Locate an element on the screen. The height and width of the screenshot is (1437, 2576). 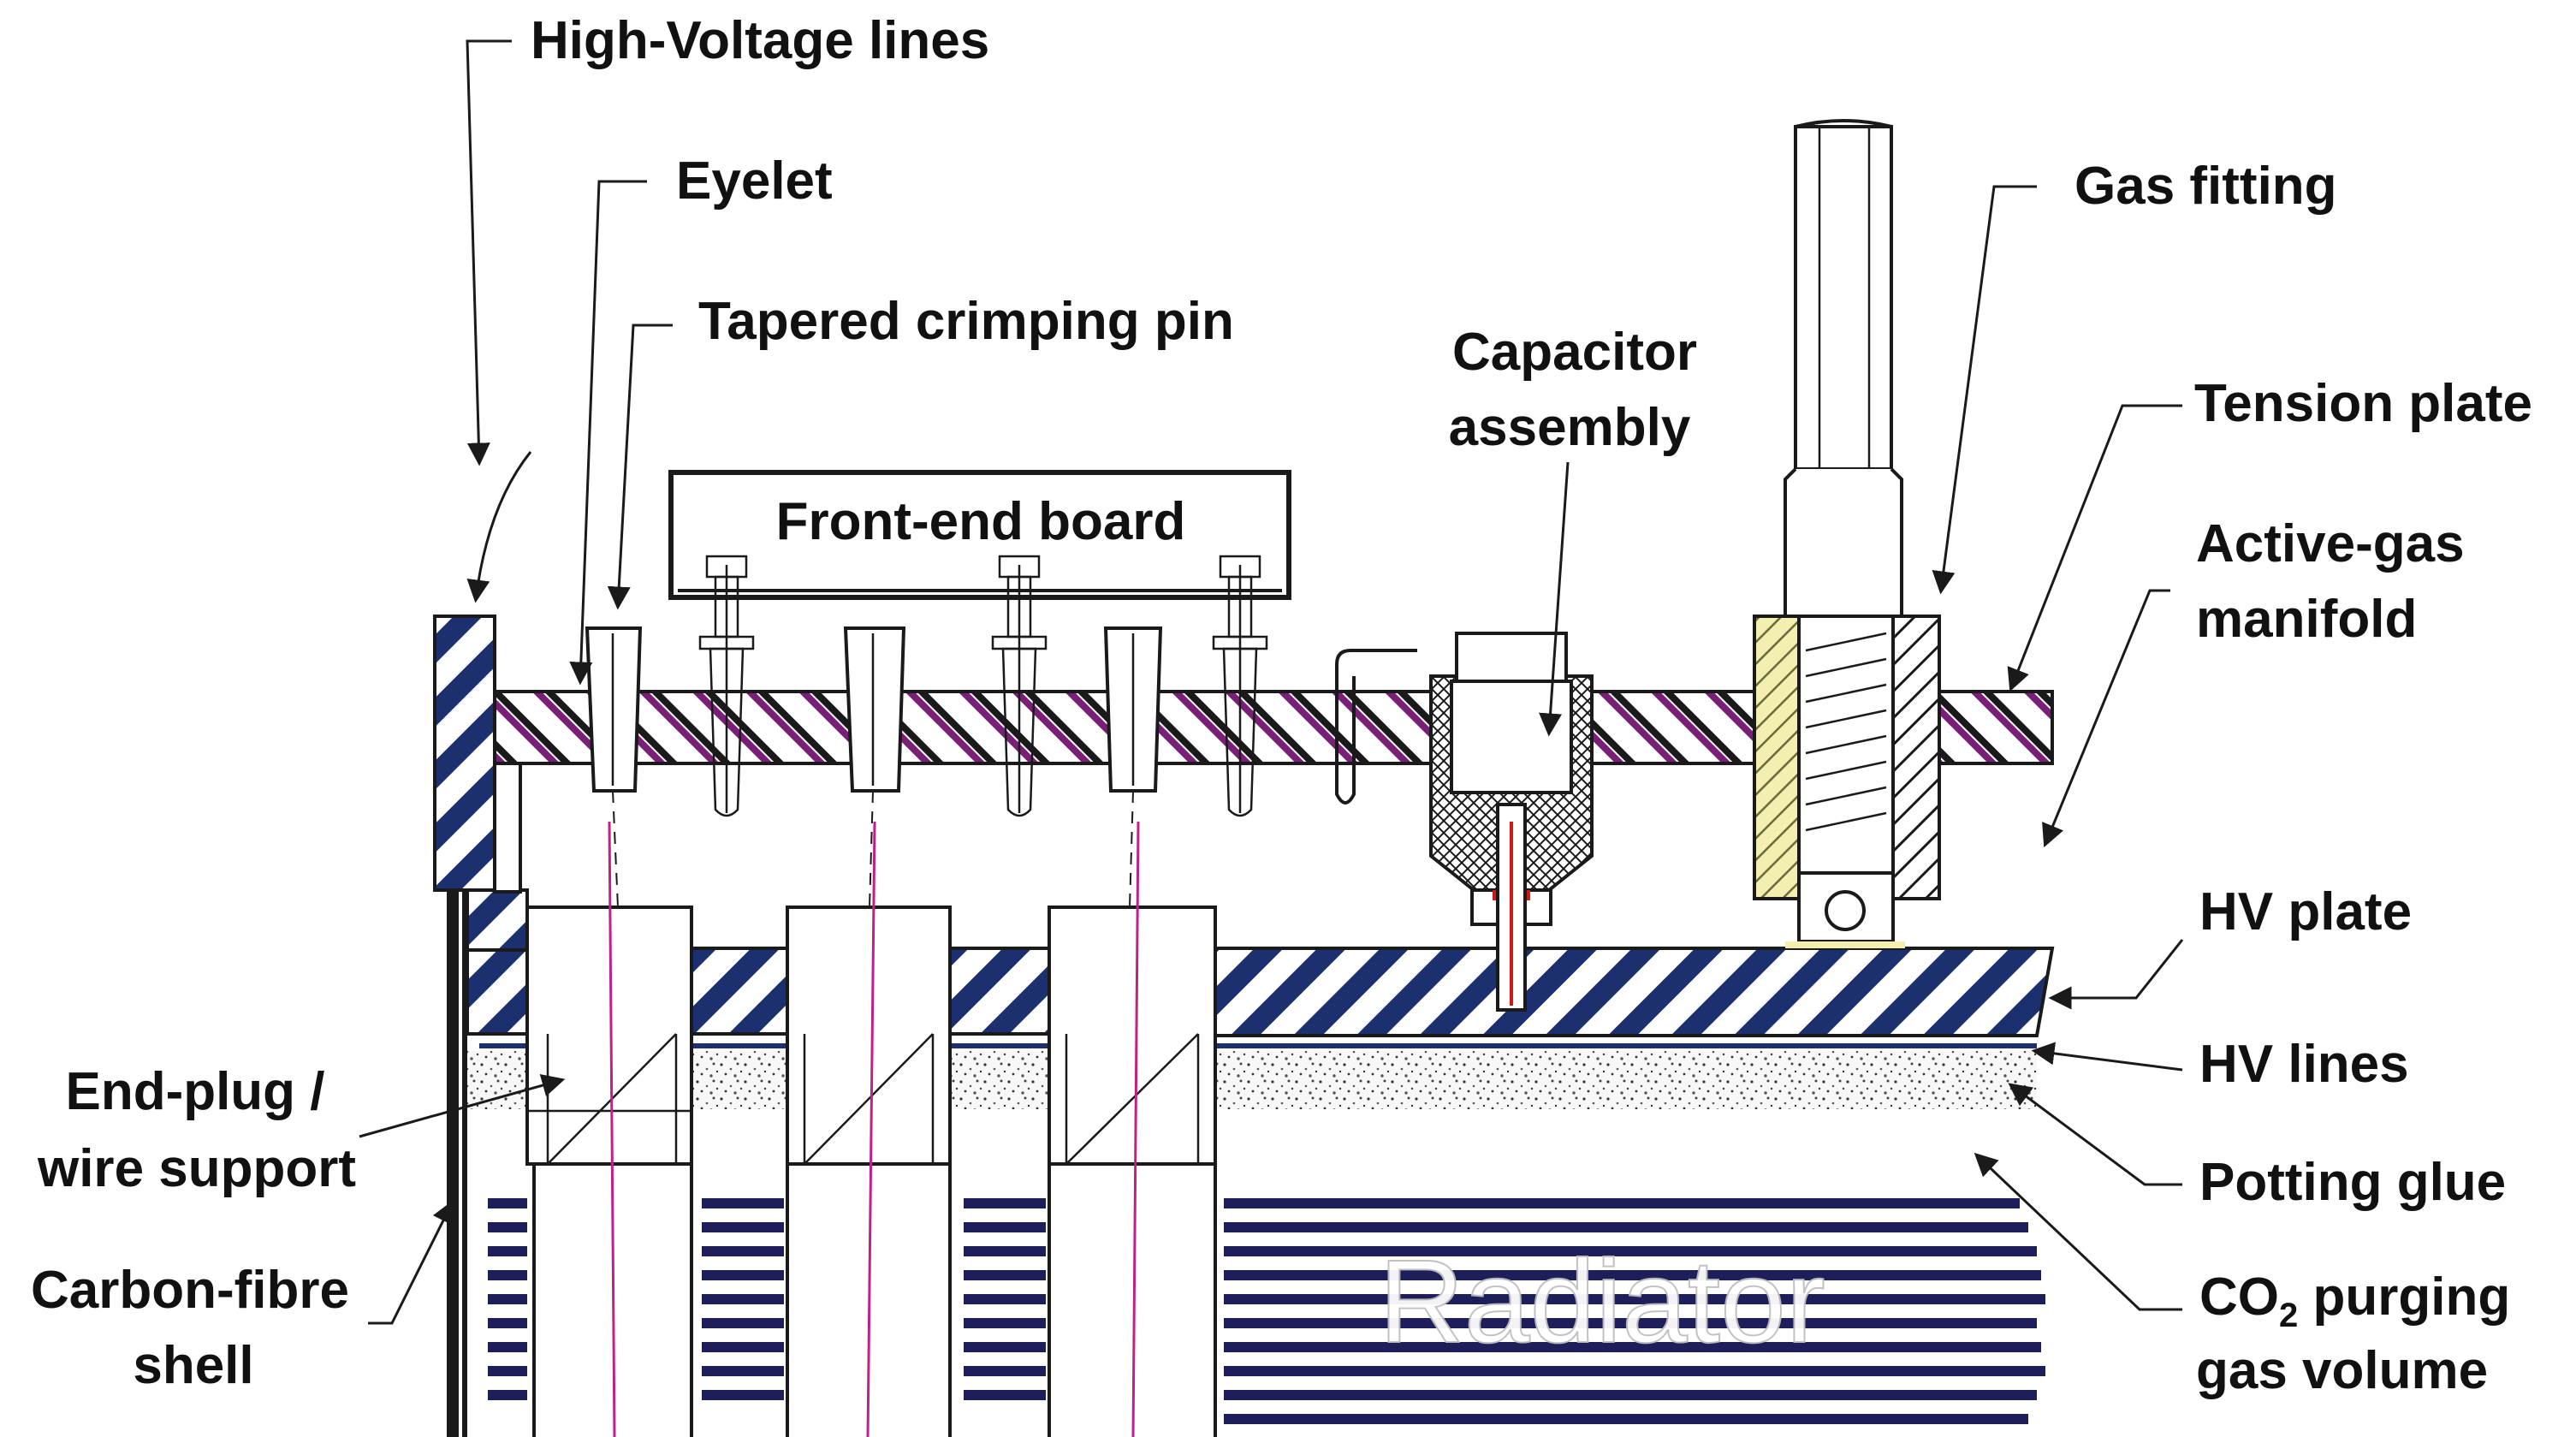
label-capacitor-line1: Capacitor is located at coordinates (1574, 352).